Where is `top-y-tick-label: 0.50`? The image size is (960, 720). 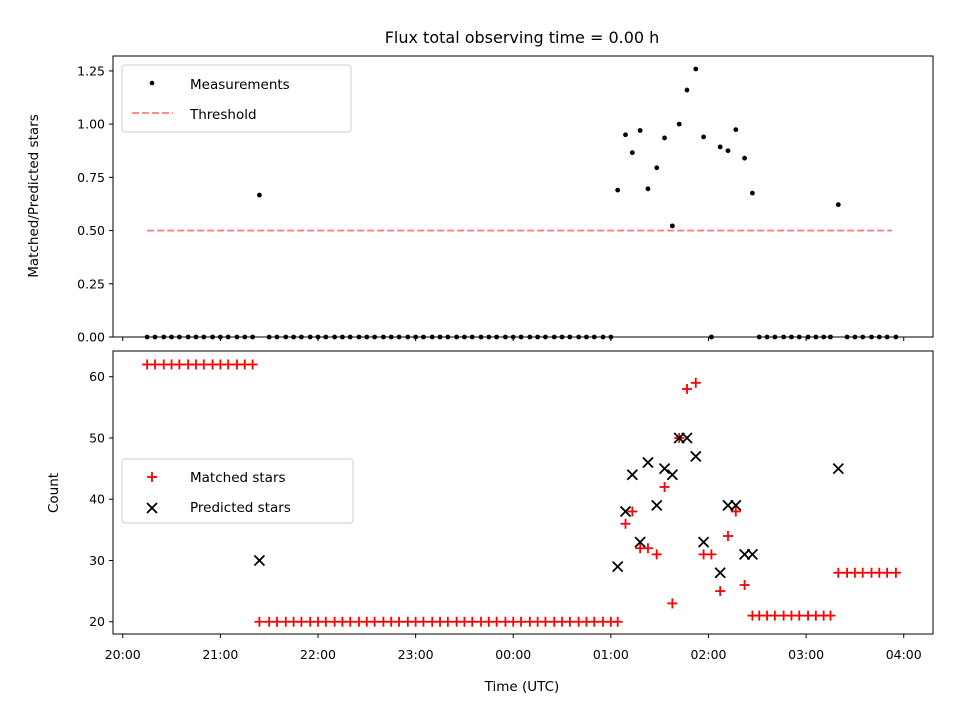
top-y-tick-label: 0.50 is located at coordinates (91, 230).